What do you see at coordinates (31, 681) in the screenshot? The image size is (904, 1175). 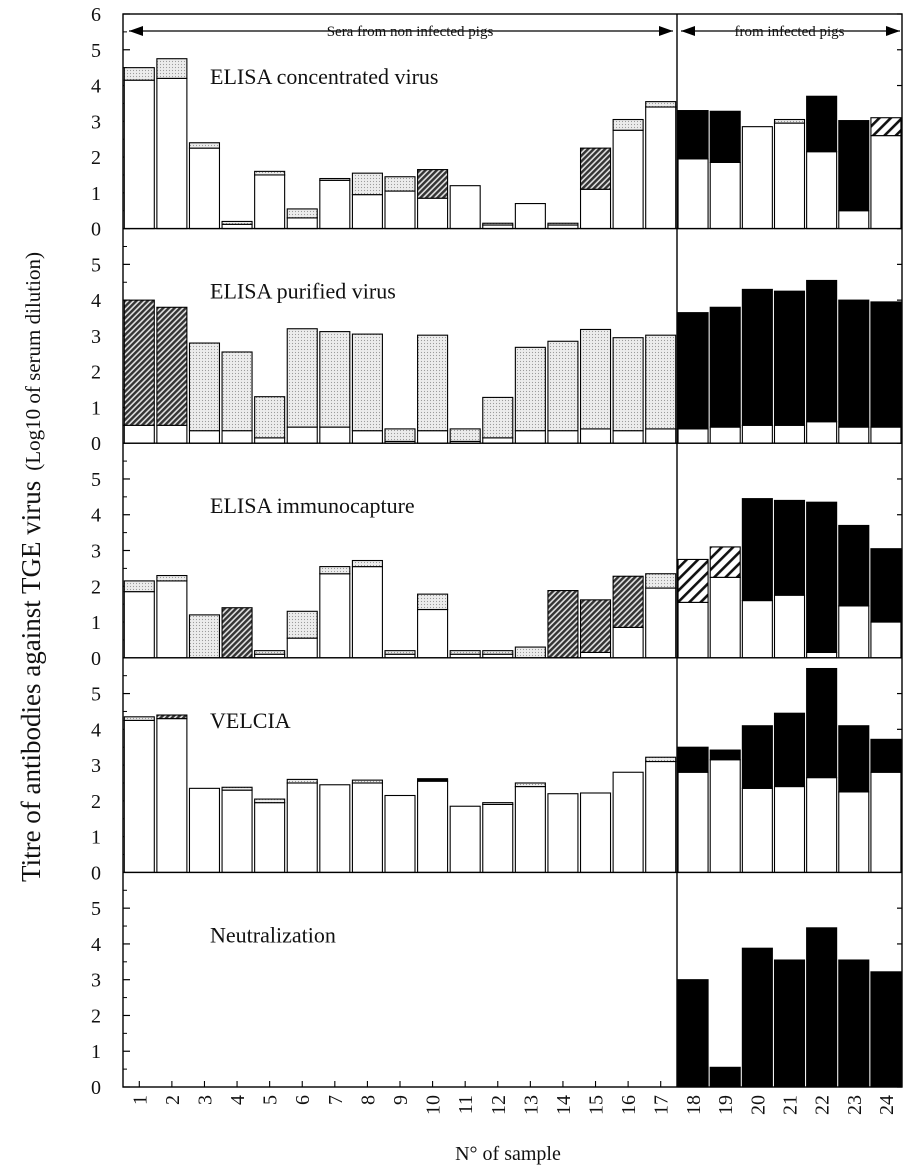 I see `y-axis-title-main: Titre of antibodies against TGE virus` at bounding box center [31, 681].